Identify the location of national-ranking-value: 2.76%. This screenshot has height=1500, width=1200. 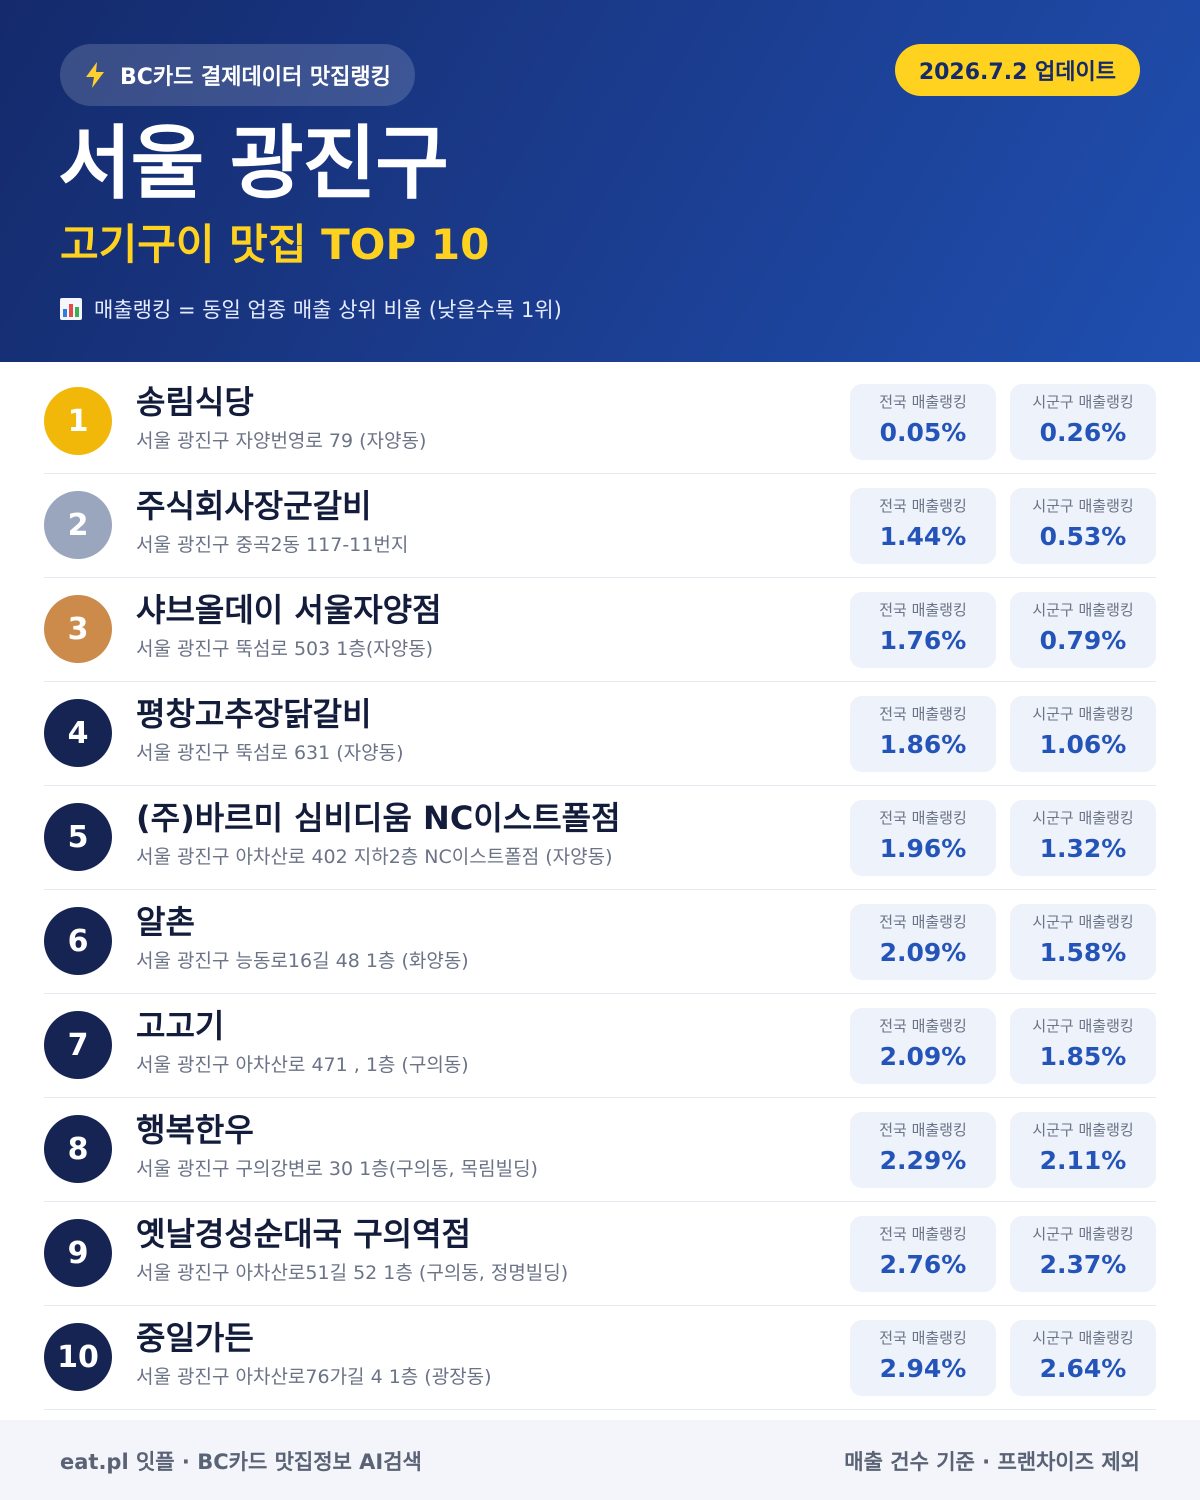
(923, 1264).